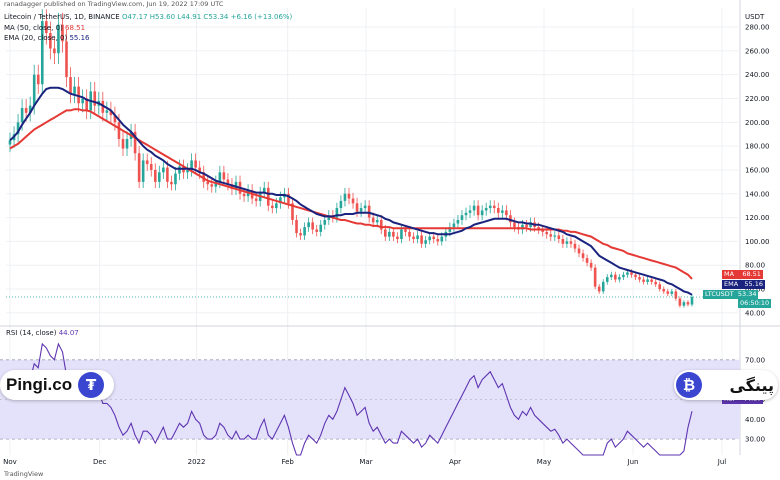 The width and height of the screenshot is (780, 480). What do you see at coordinates (751, 385) in the screenshot?
I see `brand-name-persian: پینگی` at bounding box center [751, 385].